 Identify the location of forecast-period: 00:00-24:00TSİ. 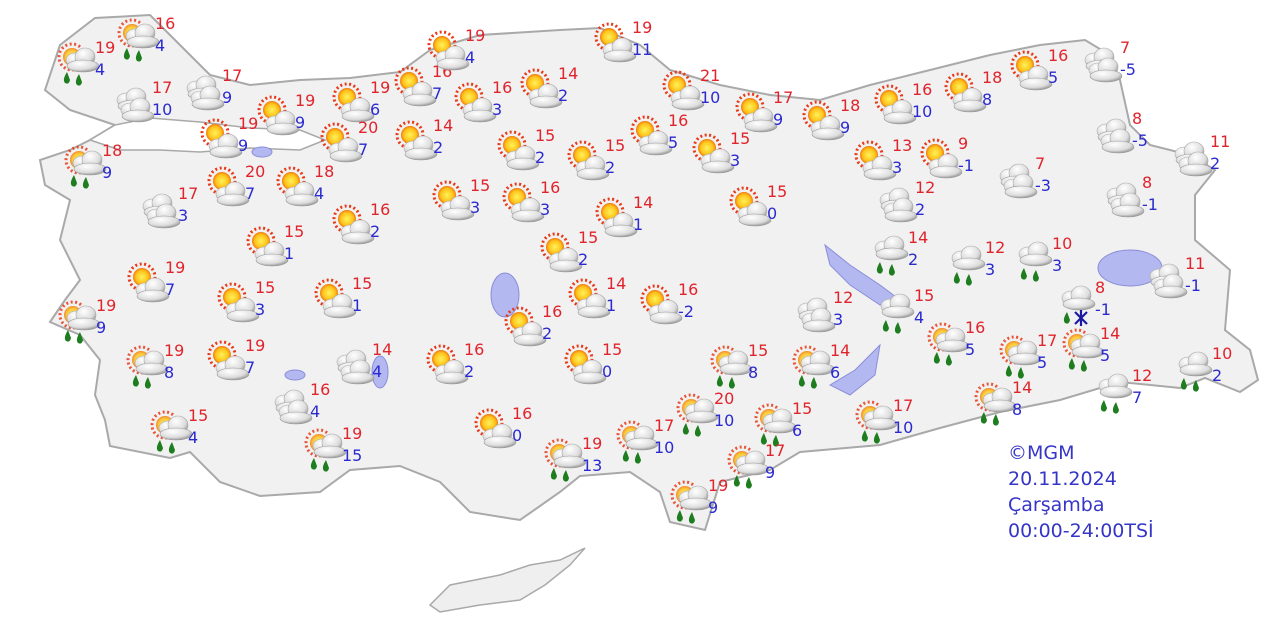
(1081, 531).